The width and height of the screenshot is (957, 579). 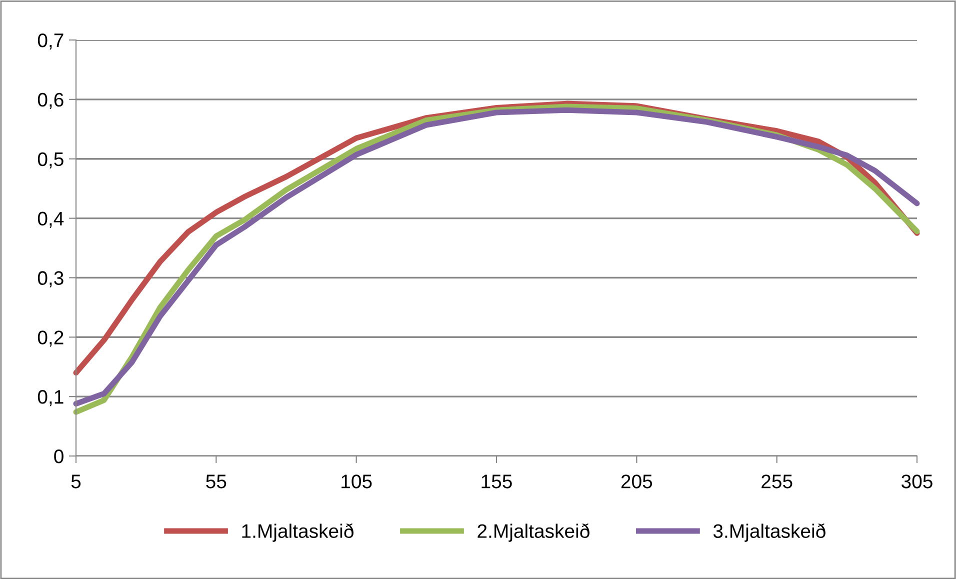 What do you see at coordinates (59, 456) in the screenshot?
I see `y-tick-label: 0` at bounding box center [59, 456].